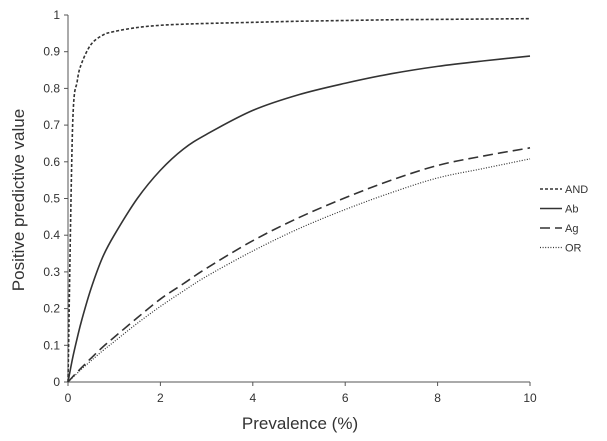  What do you see at coordinates (160, 398) in the screenshot?
I see `x-tick-label: 2` at bounding box center [160, 398].